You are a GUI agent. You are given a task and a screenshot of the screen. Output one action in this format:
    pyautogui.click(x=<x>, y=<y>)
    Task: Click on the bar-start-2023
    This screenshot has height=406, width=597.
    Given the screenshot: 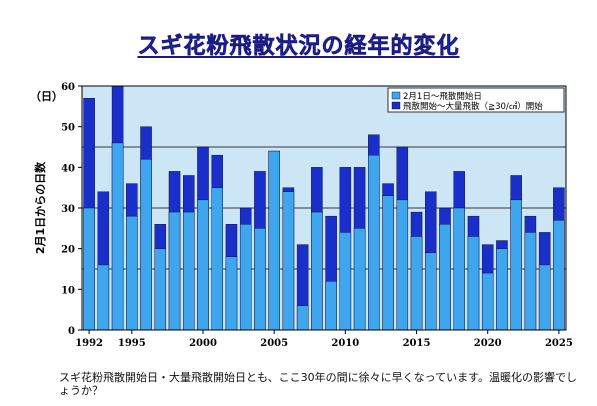 What is the action you would take?
    pyautogui.click(x=530, y=281)
    